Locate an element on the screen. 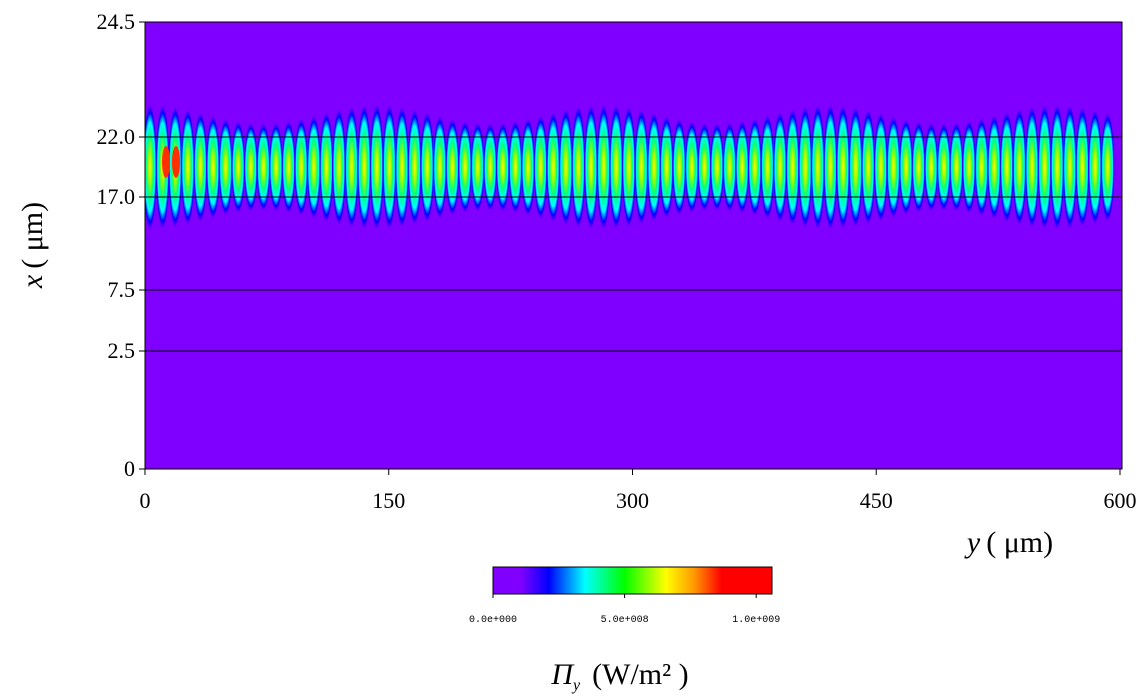 The height and width of the screenshot is (696, 1148). colorbar-unit: (W/m² ) is located at coordinates (640, 674).